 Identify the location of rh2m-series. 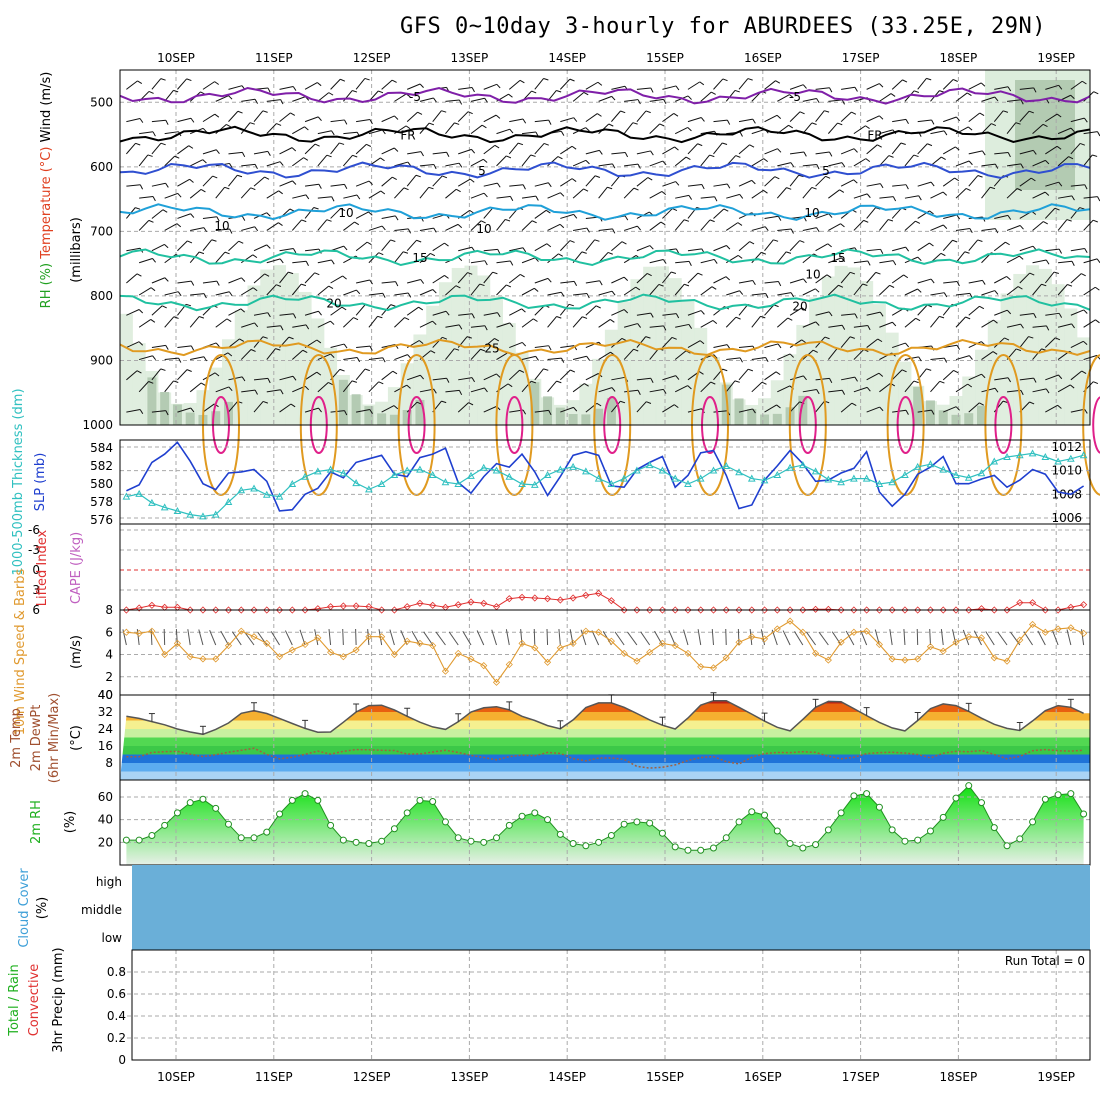
(605, 817).